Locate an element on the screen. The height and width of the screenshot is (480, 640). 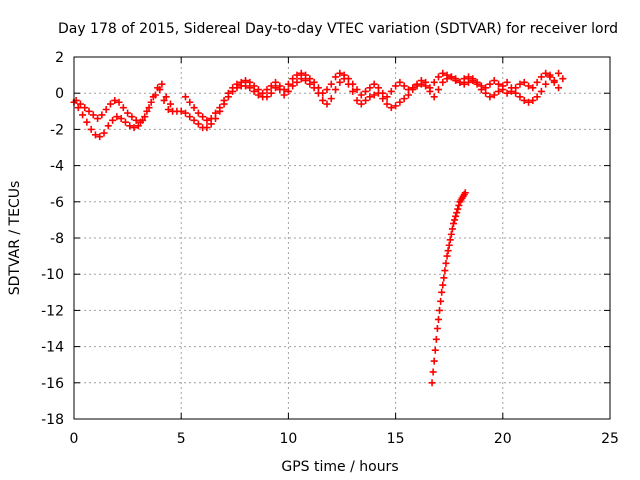
series-descending-segment is located at coordinates (448, 288).